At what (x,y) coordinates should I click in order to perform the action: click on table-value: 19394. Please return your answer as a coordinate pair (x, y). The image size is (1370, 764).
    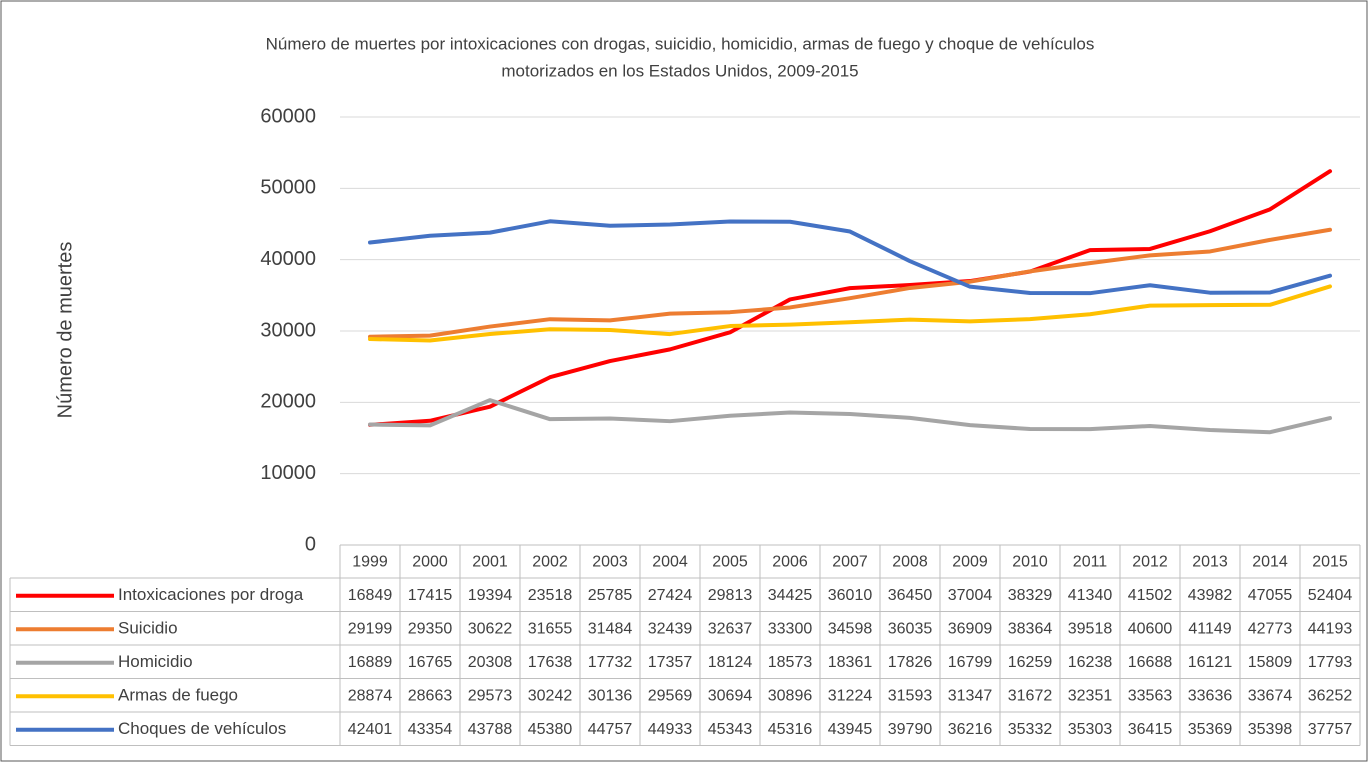
    Looking at the image, I should click on (490, 595).